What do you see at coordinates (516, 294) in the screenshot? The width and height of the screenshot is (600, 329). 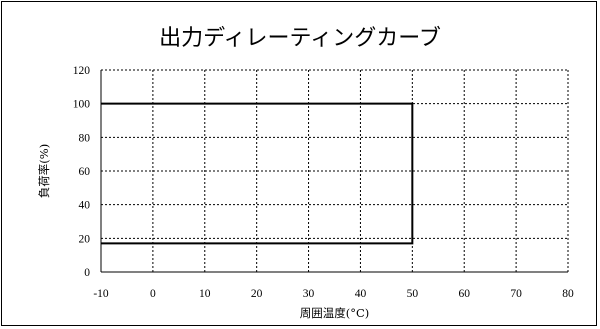 I see `x-tick-label: 70` at bounding box center [516, 294].